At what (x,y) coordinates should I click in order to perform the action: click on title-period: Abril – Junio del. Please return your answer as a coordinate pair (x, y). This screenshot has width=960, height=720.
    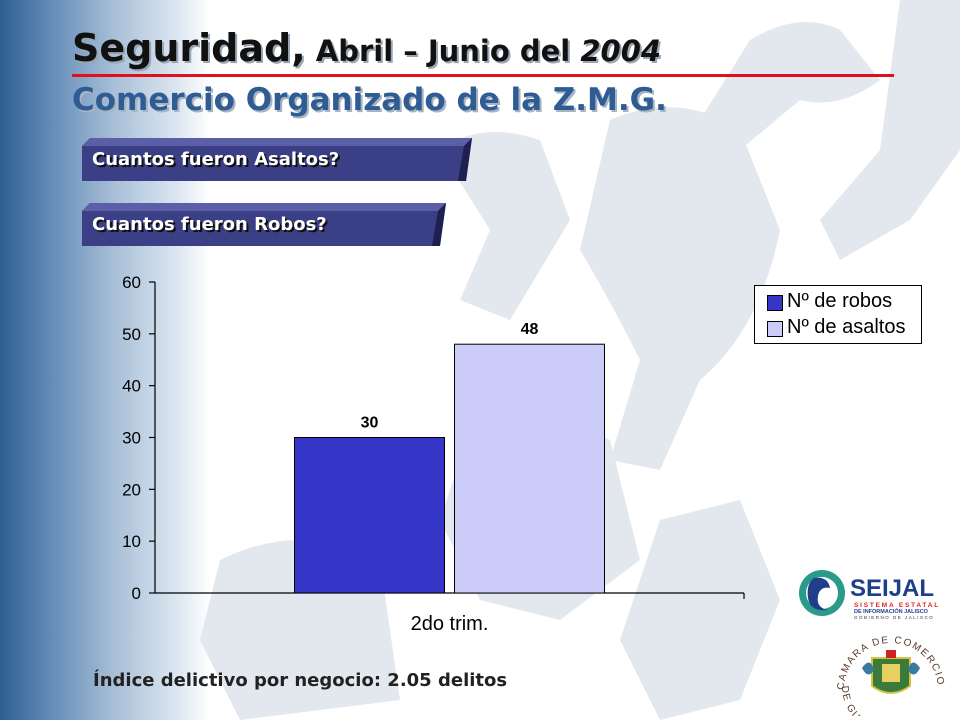
    Looking at the image, I should click on (443, 51).